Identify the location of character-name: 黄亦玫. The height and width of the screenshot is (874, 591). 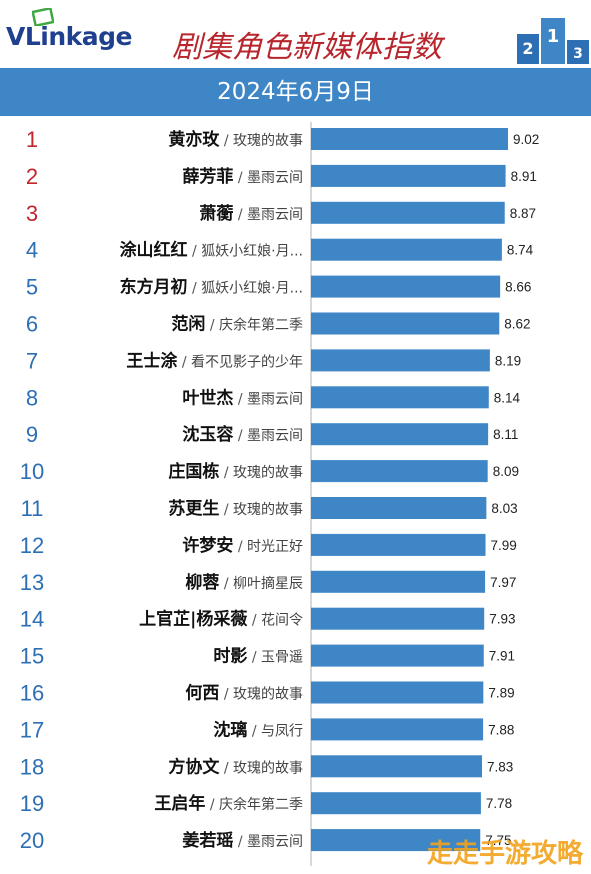
(194, 139).